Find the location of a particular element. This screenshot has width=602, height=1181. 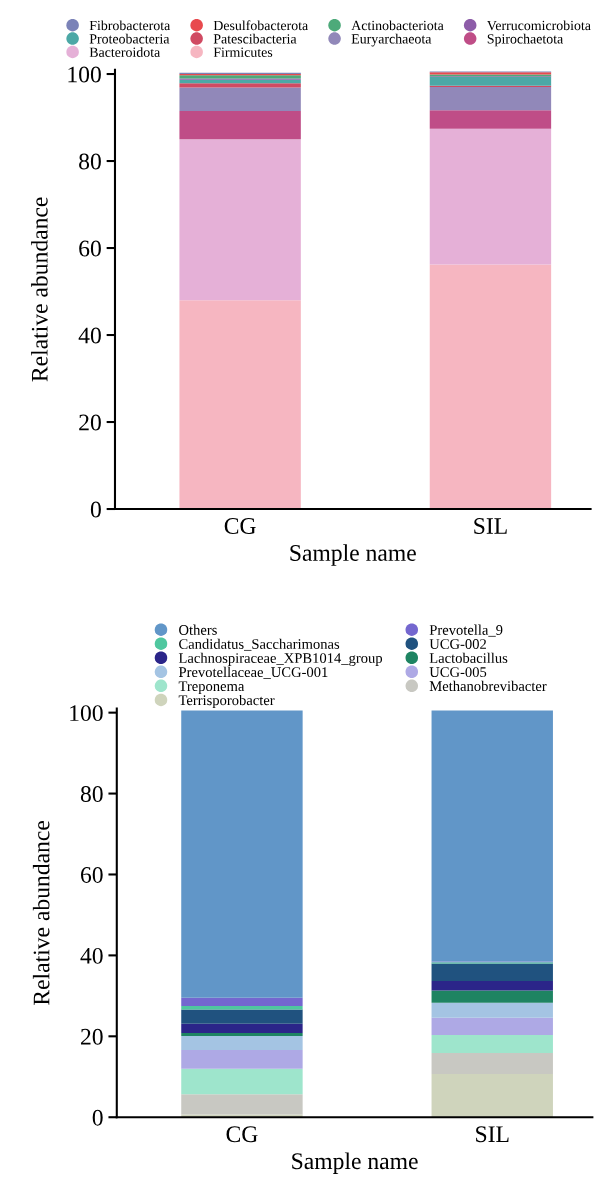

legend-label: Treponema is located at coordinates (211, 688).